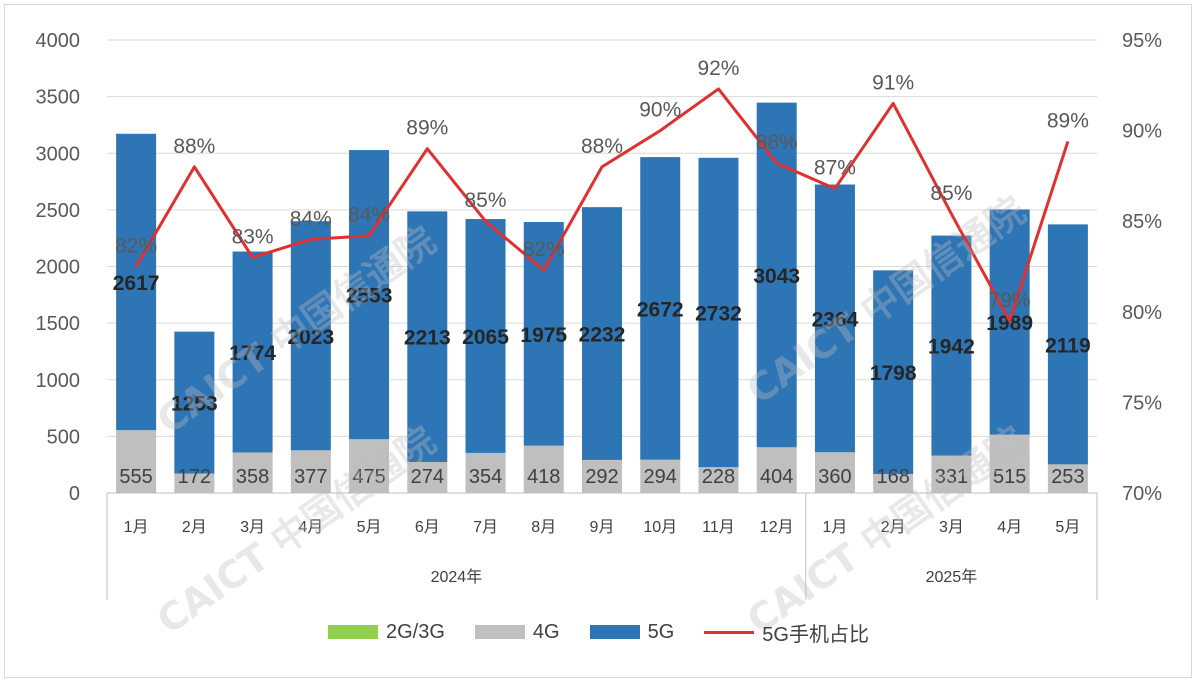  What do you see at coordinates (194, 477) in the screenshot?
I see `data-label-4g: 172` at bounding box center [194, 477].